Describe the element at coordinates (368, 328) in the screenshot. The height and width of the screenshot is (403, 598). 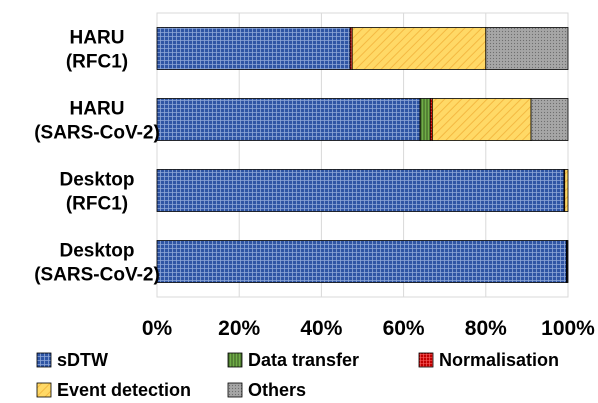
I see `x-tick-labels: 0% 20% 40% 60% 80% 100%` at that location.